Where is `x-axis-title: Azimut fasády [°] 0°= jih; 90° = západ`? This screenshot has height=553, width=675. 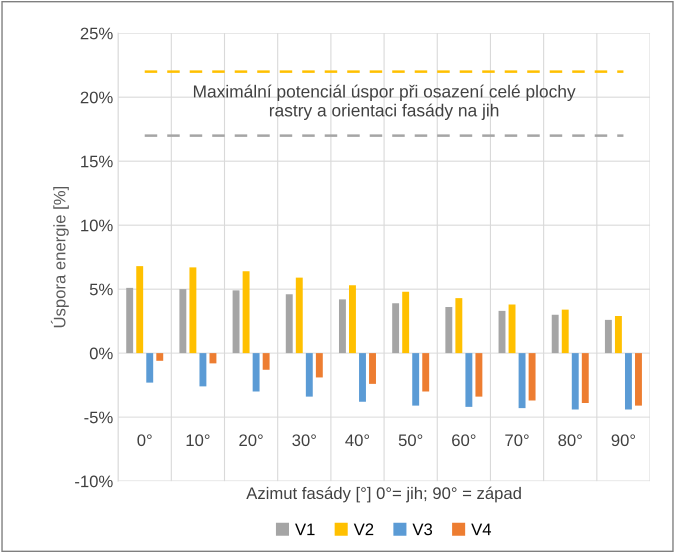 x-axis-title: Azimut fasády [°] 0°= jih; 90° = západ is located at coordinates (383, 494).